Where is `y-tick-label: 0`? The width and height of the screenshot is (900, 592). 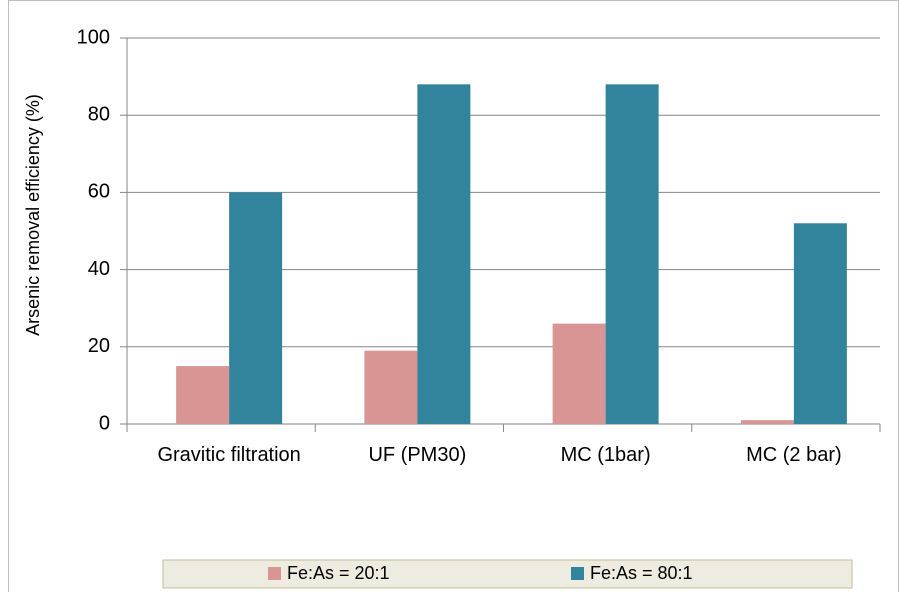
y-tick-label: 0 is located at coordinates (104, 423).